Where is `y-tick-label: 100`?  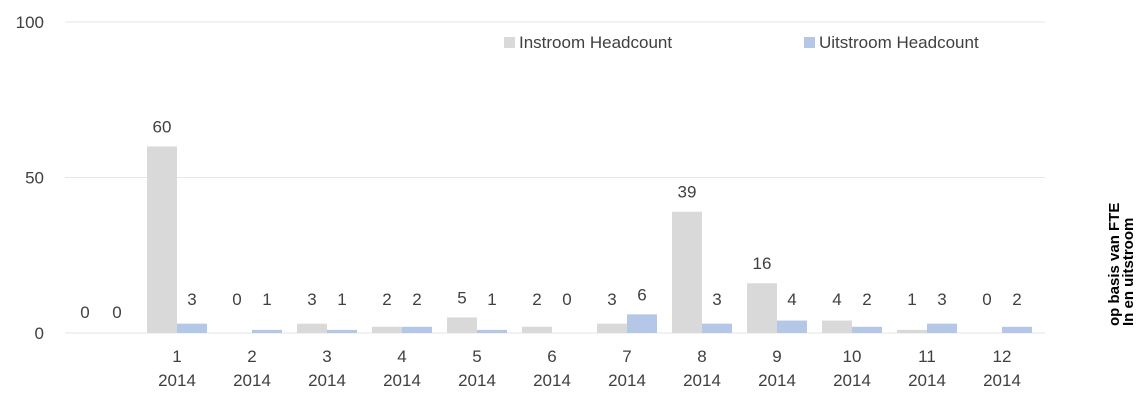
y-tick-label: 100 is located at coordinates (30, 22).